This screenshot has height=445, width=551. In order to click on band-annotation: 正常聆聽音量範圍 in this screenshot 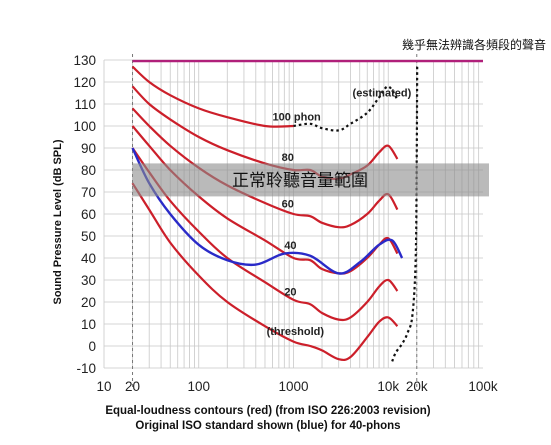, I will do `click(300, 181)`.